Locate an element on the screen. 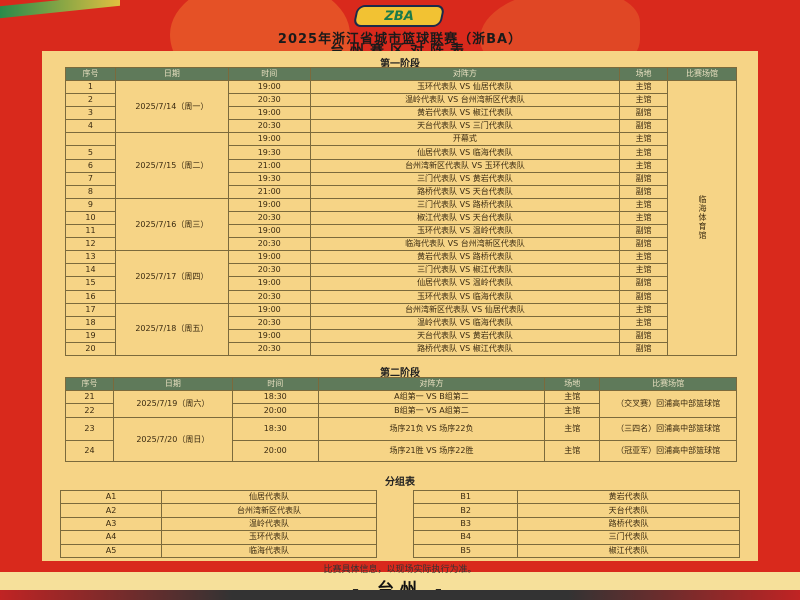  matchup: 温岭代表队 VS 台州湾新区代表队 is located at coordinates (465, 100).